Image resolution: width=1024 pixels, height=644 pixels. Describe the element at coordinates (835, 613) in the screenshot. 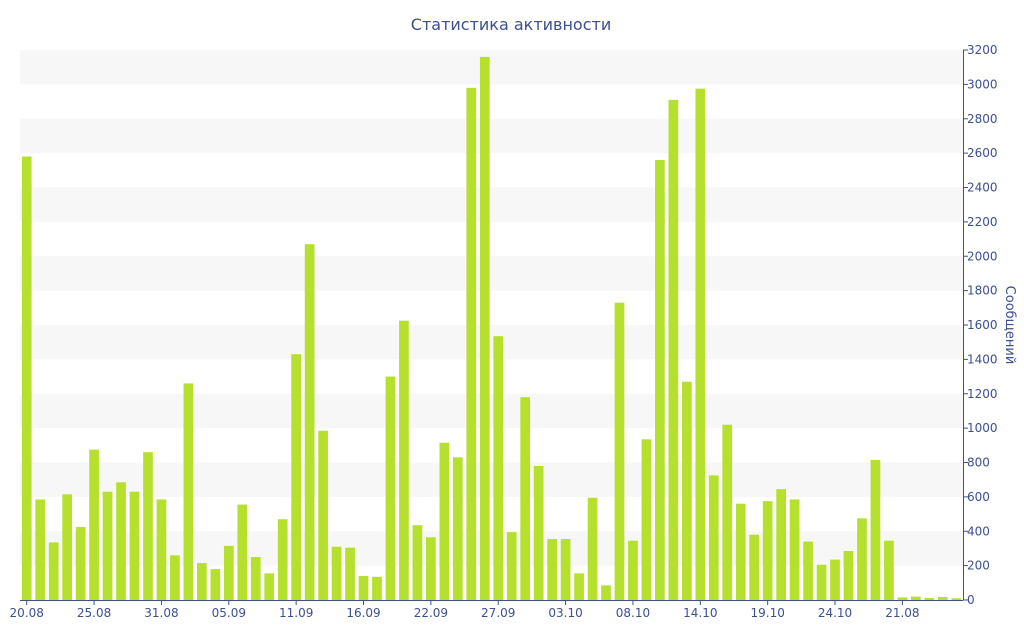

I see `x-tick-label: 24.10` at that location.